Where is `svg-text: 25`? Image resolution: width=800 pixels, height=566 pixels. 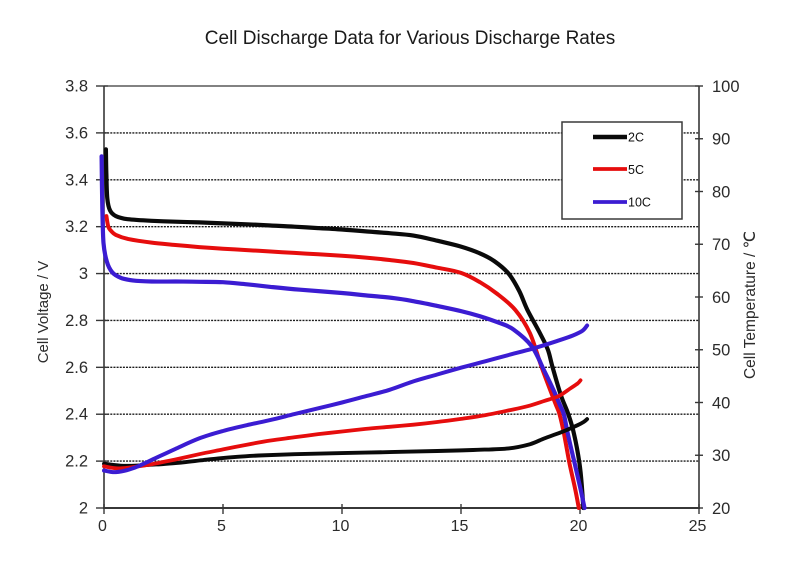
svg-text: 25 is located at coordinates (698, 526).